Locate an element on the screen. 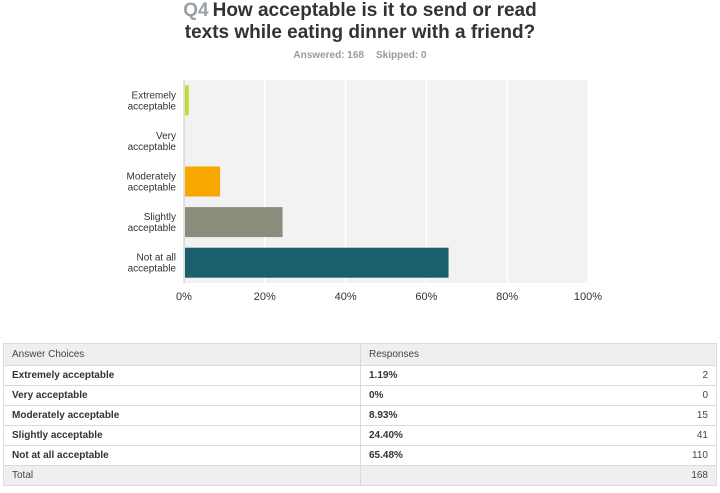  table-row: Extremely acceptable 1.19% 2 is located at coordinates (360, 375).